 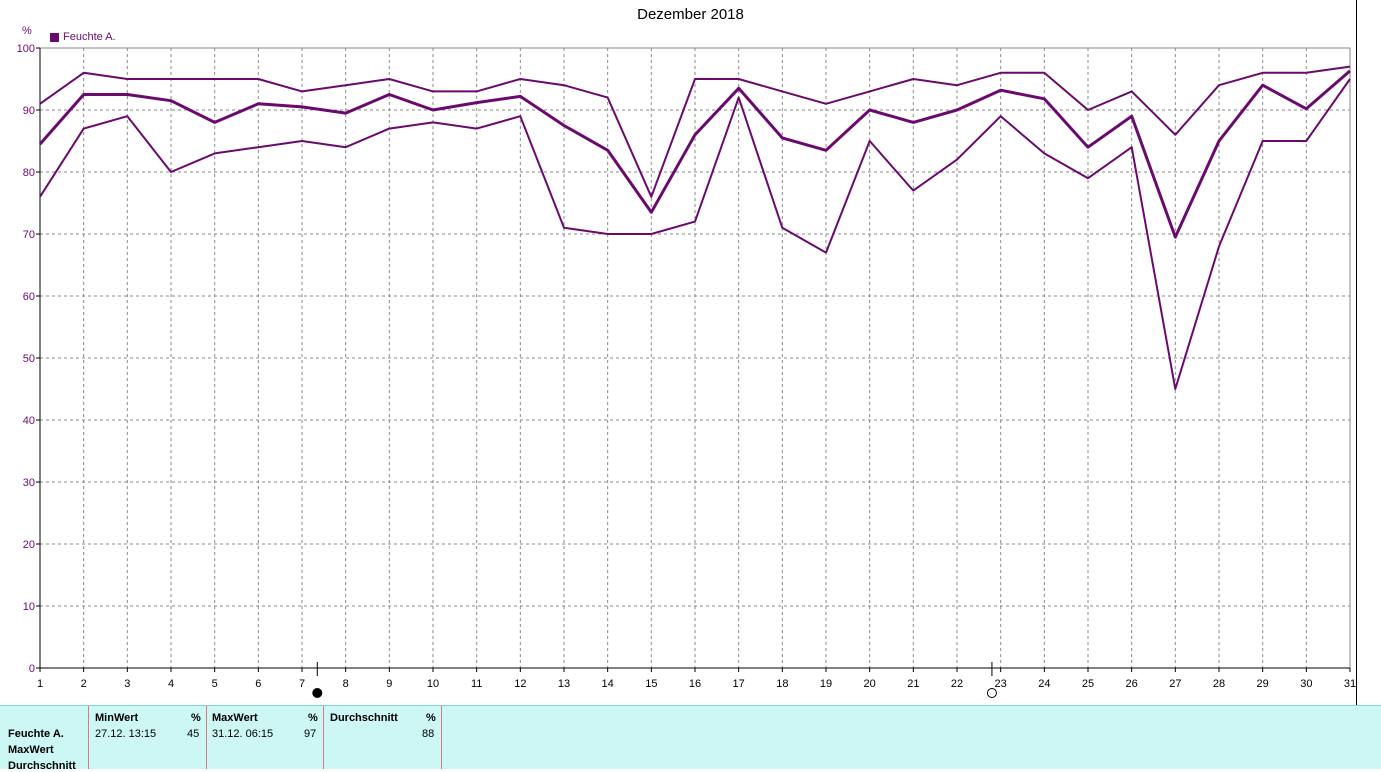 What do you see at coordinates (739, 684) in the screenshot?
I see `x-tick-label: 17` at bounding box center [739, 684].